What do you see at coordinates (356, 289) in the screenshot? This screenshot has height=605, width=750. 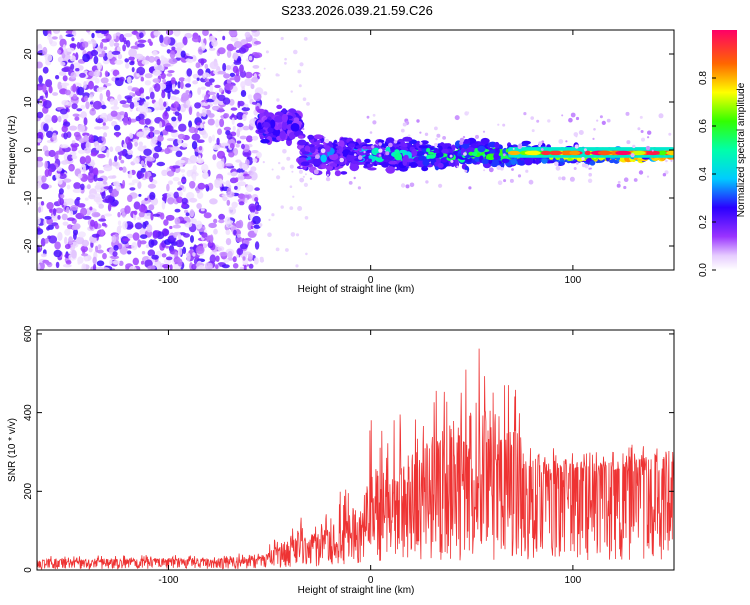 I see `spectrogram-xlabel: Height of straight line (km)` at bounding box center [356, 289].